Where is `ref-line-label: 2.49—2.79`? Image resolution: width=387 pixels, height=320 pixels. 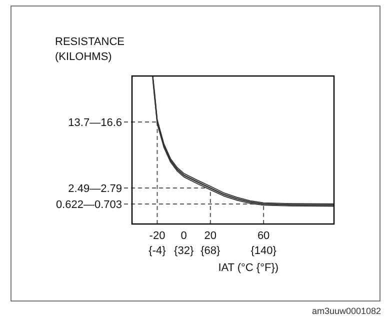
ref-line-label: 2.49—2.79 is located at coordinates (95, 188).